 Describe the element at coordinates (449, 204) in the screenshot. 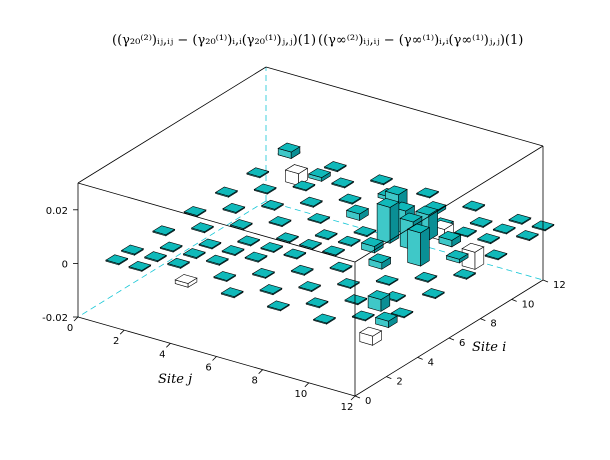

I see `top-edge-right` at that location.